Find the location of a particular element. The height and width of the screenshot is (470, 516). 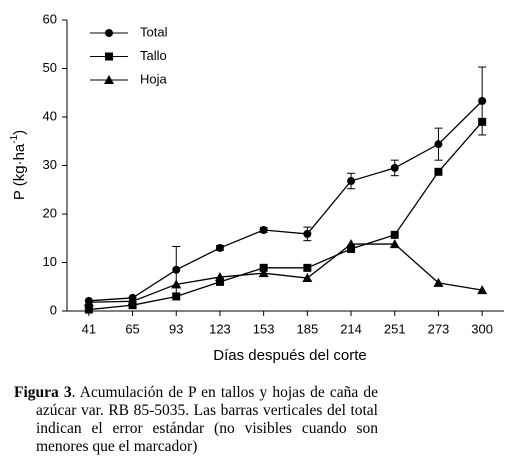

legend-label: Hoja is located at coordinates (154, 78).